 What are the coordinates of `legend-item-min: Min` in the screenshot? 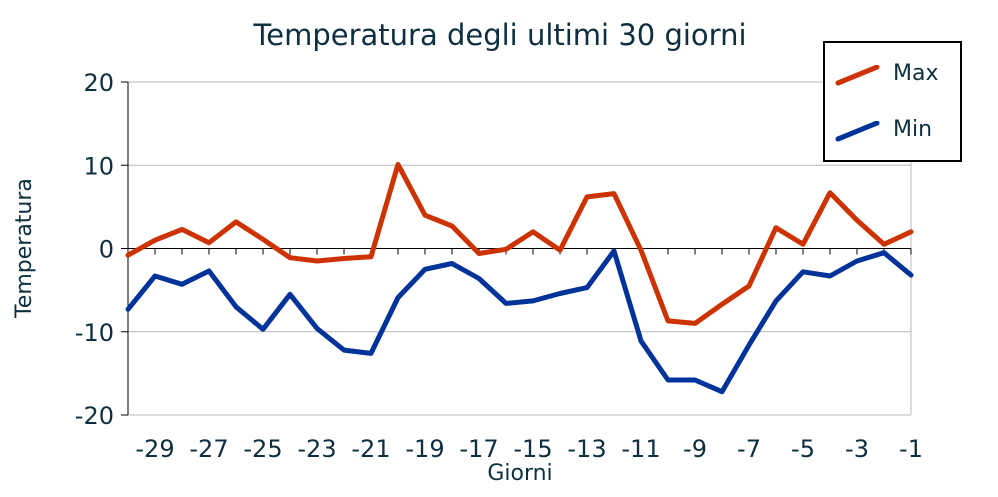 It's located at (897, 132).